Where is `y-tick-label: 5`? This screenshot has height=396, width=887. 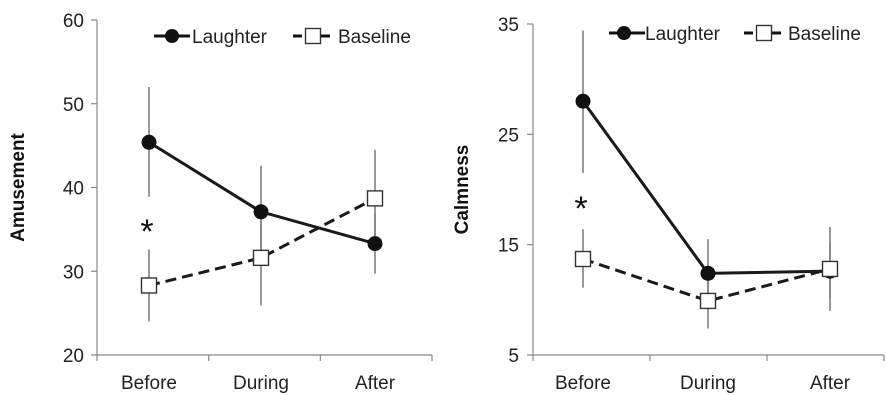
y-tick-label: 5 is located at coordinates (513, 356).